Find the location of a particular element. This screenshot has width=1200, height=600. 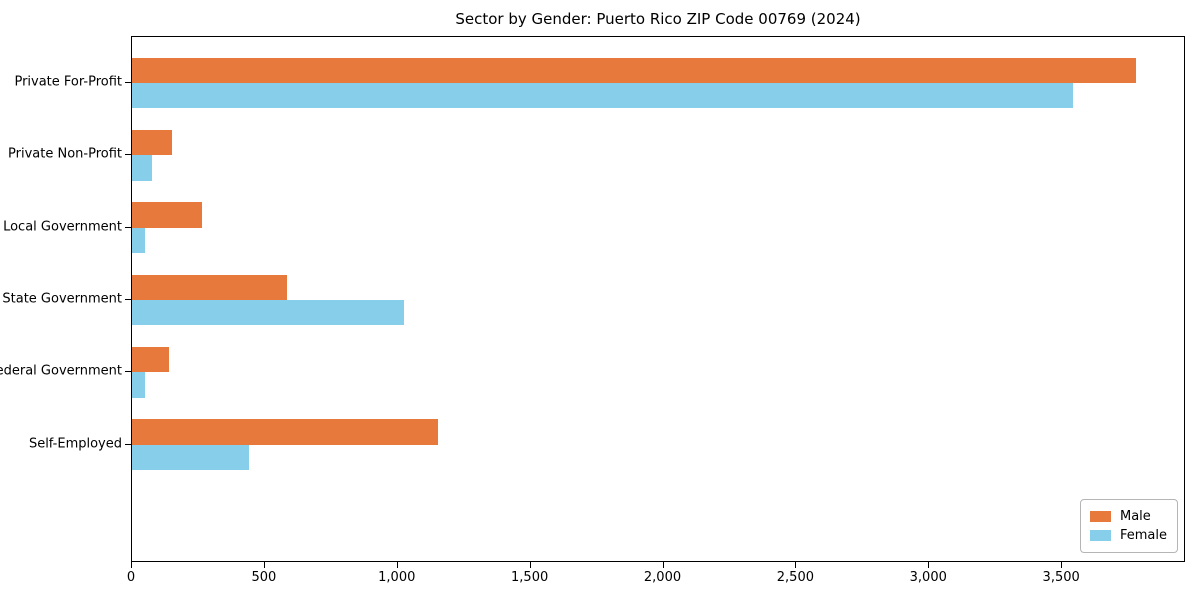

xtick-mark-2000 is located at coordinates (663, 565).